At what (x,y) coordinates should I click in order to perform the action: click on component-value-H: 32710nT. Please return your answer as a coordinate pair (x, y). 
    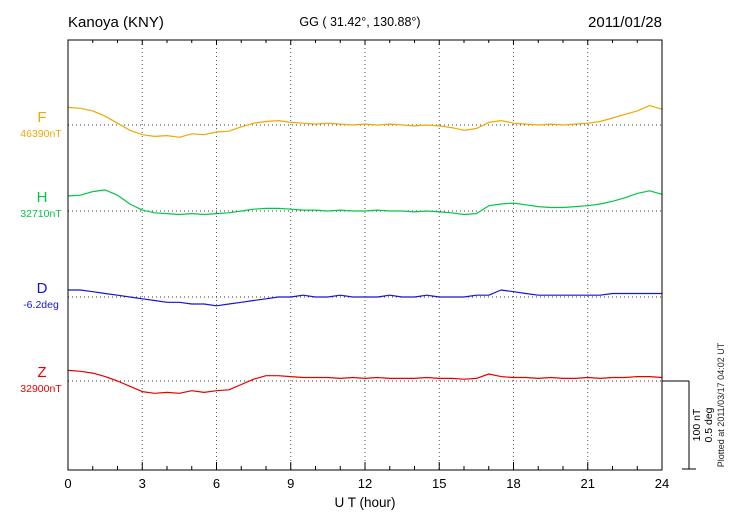
    Looking at the image, I should click on (41, 214).